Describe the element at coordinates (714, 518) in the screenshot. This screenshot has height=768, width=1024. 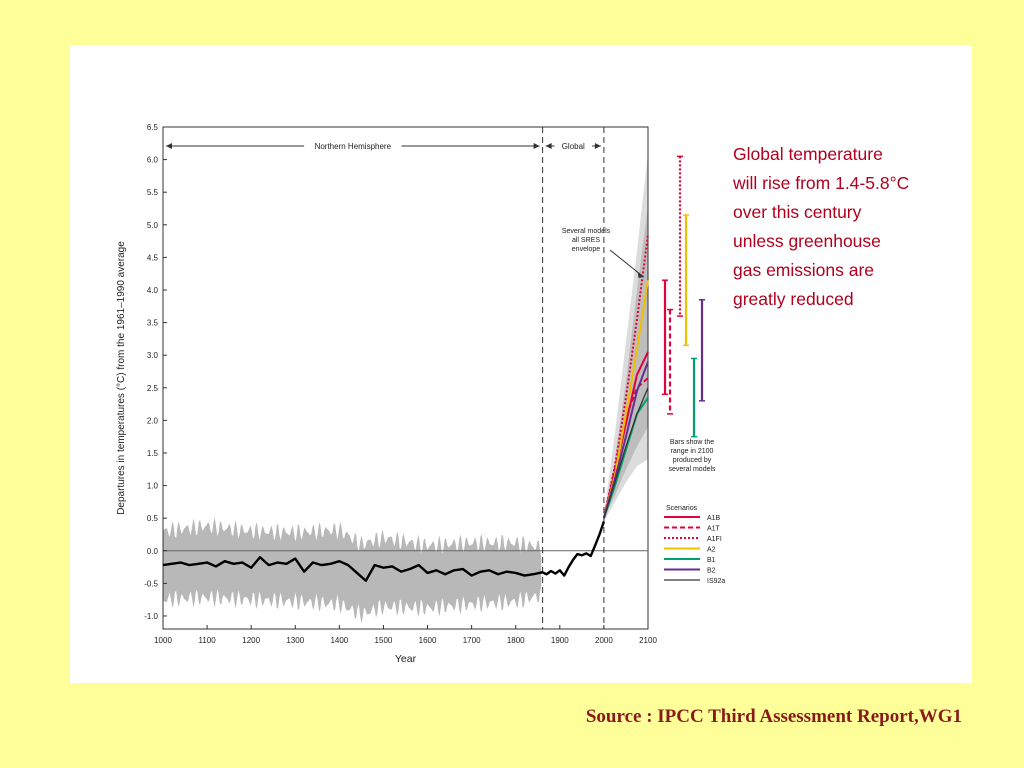
I see `legend-label: A1B` at that location.